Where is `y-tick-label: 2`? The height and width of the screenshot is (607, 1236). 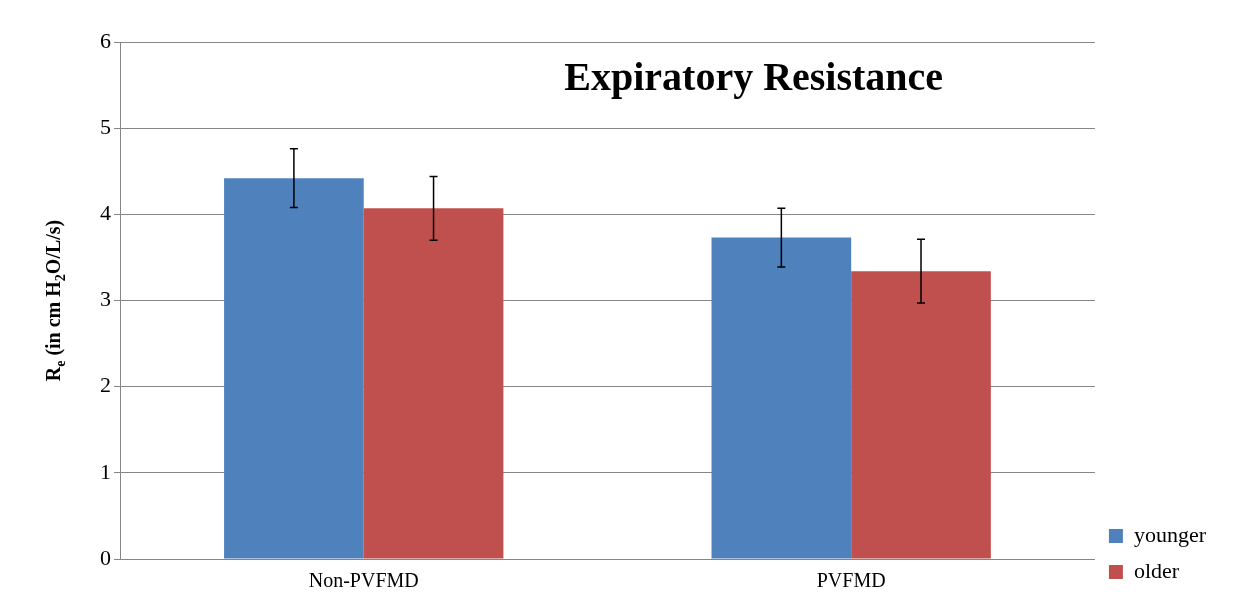 y-tick-label: 2 is located at coordinates (105, 385).